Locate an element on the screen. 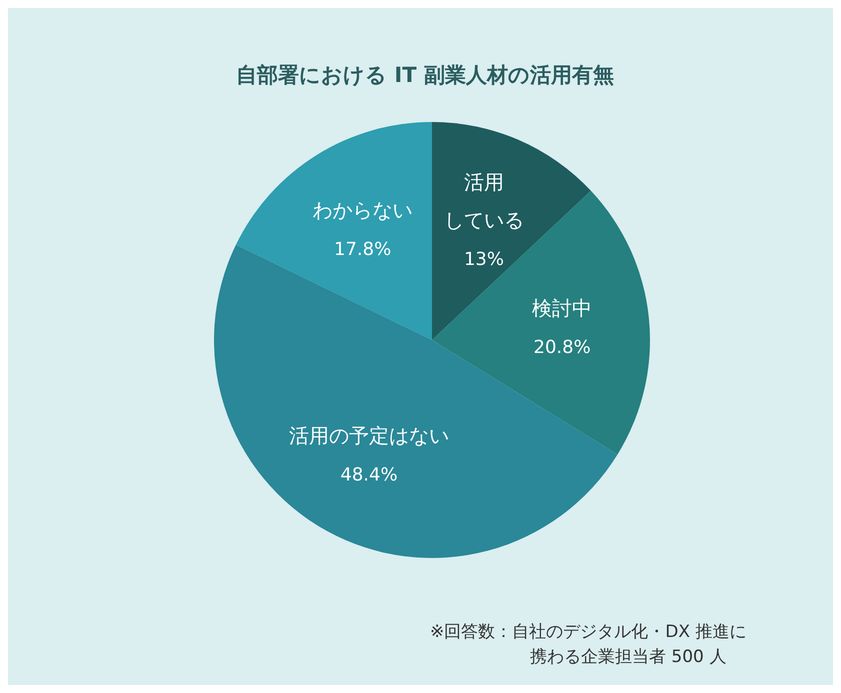  slice-label: 検討中 is located at coordinates (562, 308).